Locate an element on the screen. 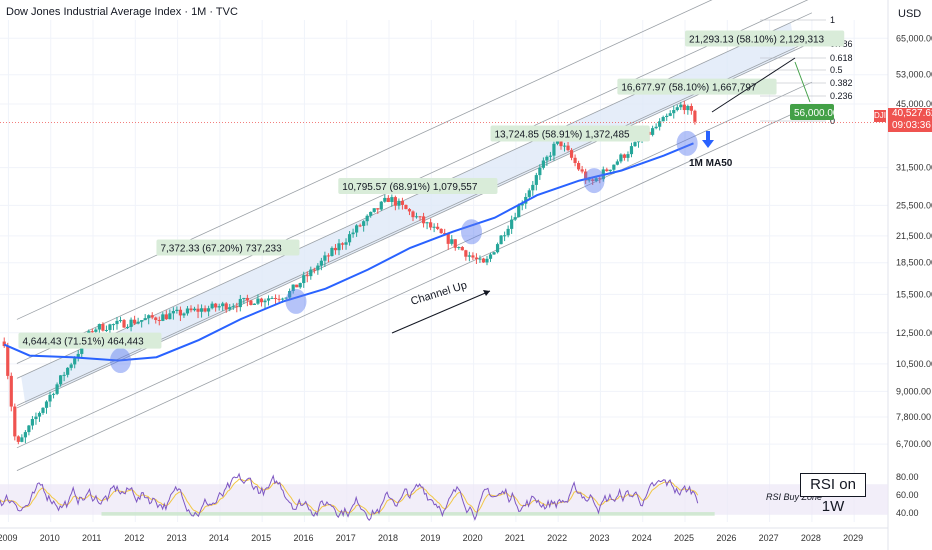  fib-level-label: 0.5 is located at coordinates (836, 70).